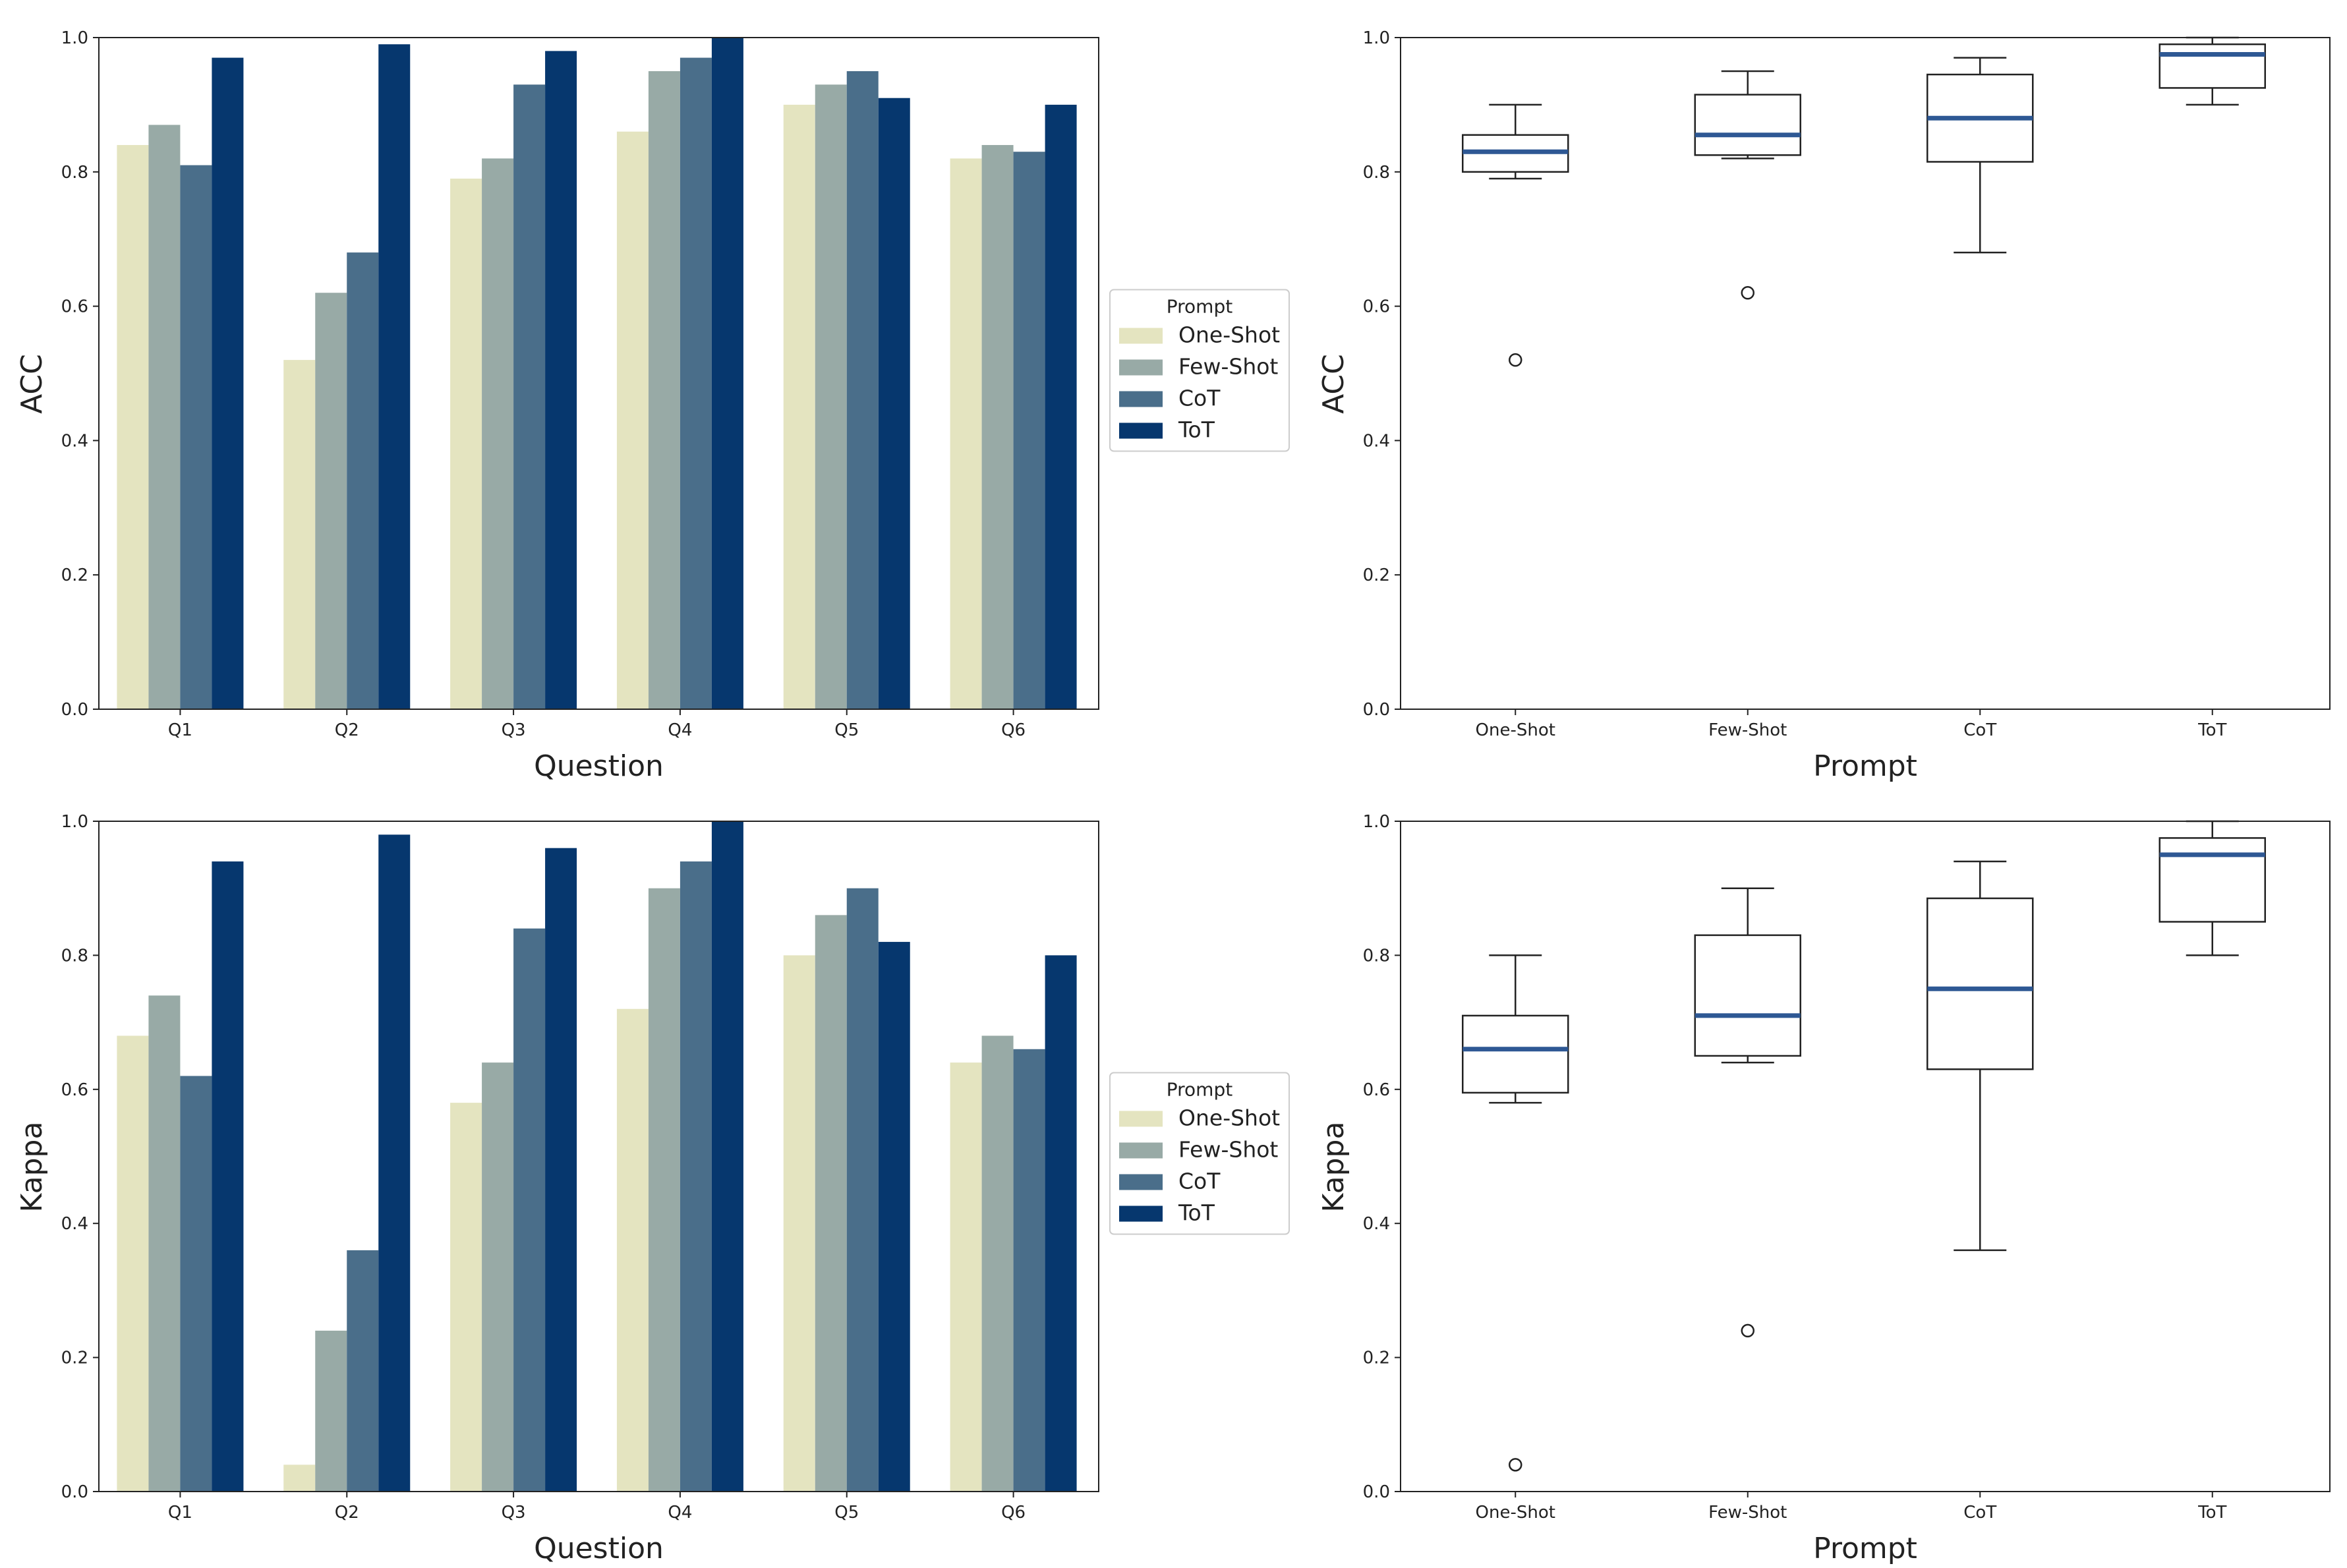 The height and width of the screenshot is (1568, 2347). I want to click on x-tick-label: Q5, so click(846, 730).